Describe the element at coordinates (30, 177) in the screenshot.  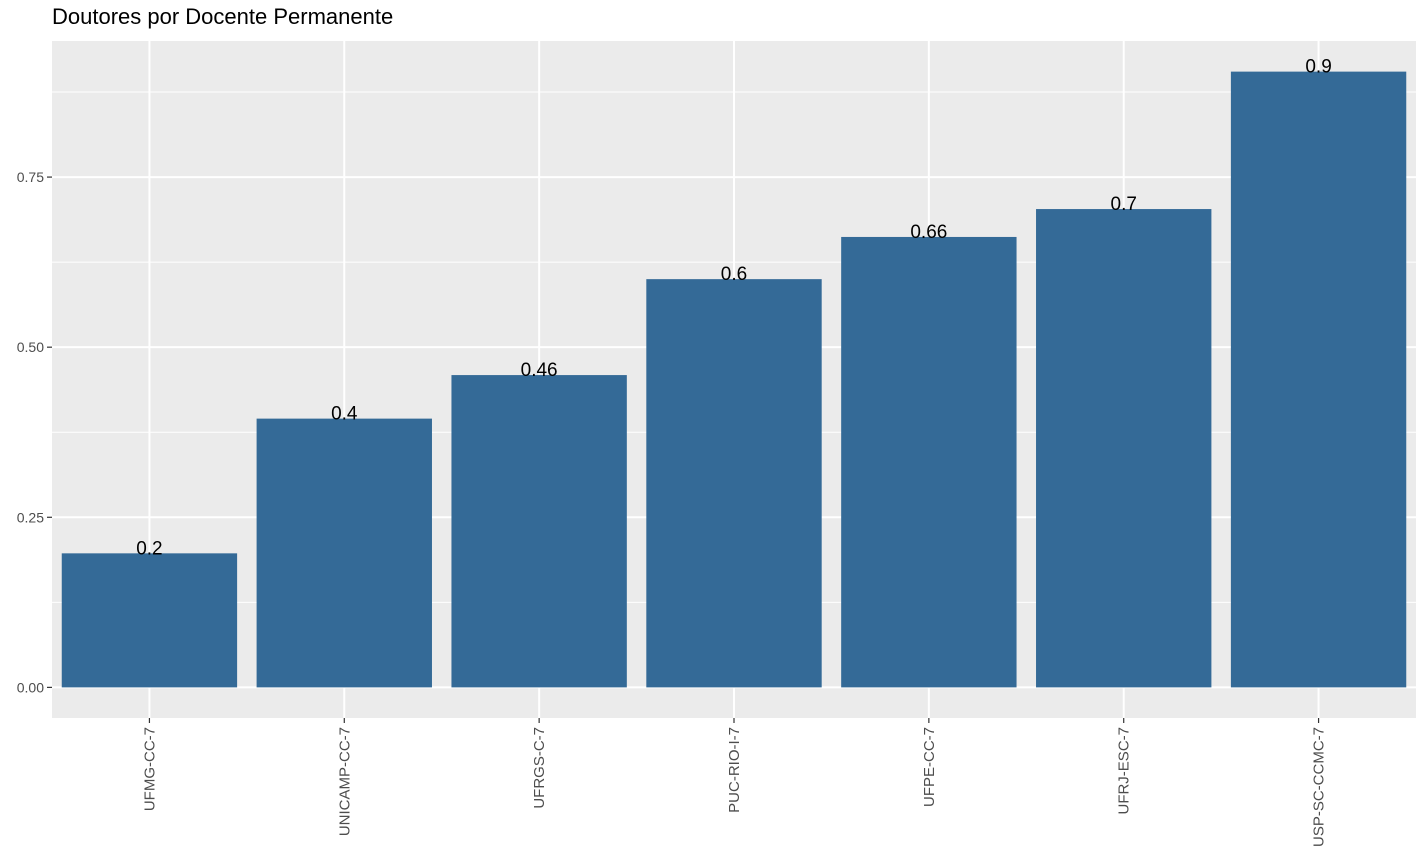
I see `y-tick-label: 0.75` at that location.